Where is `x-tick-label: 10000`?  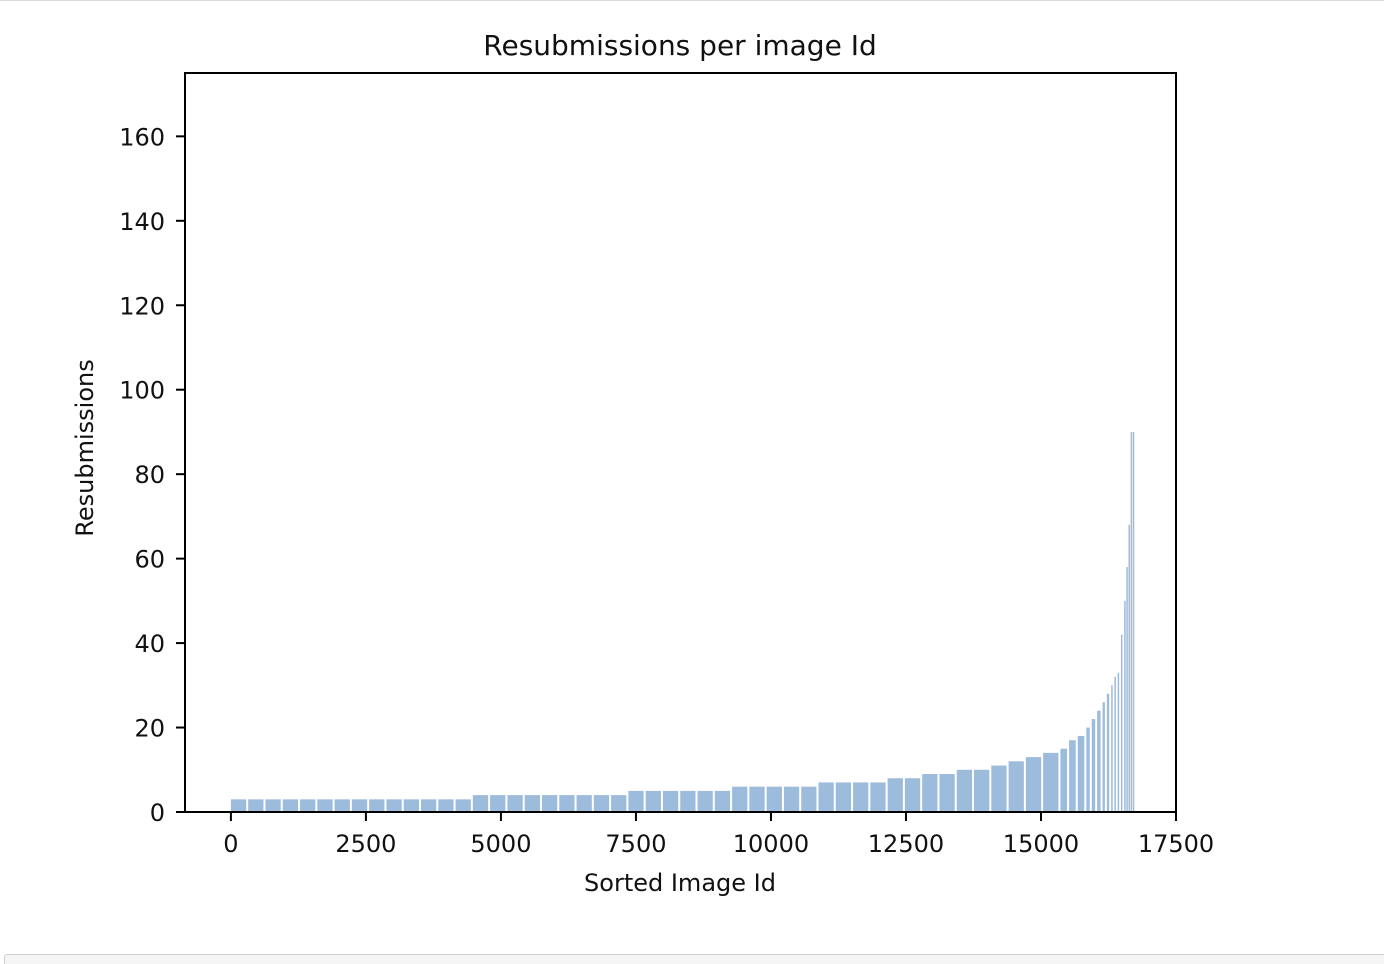
x-tick-label: 10000 is located at coordinates (771, 844).